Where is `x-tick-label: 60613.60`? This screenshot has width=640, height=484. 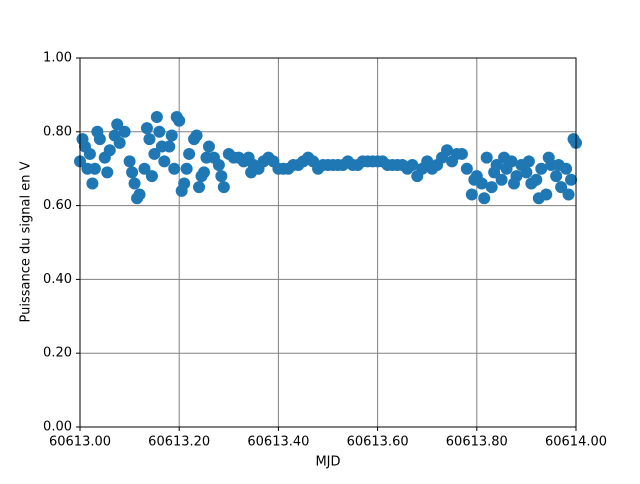
x-tick-label: 60613.60 is located at coordinates (378, 442).